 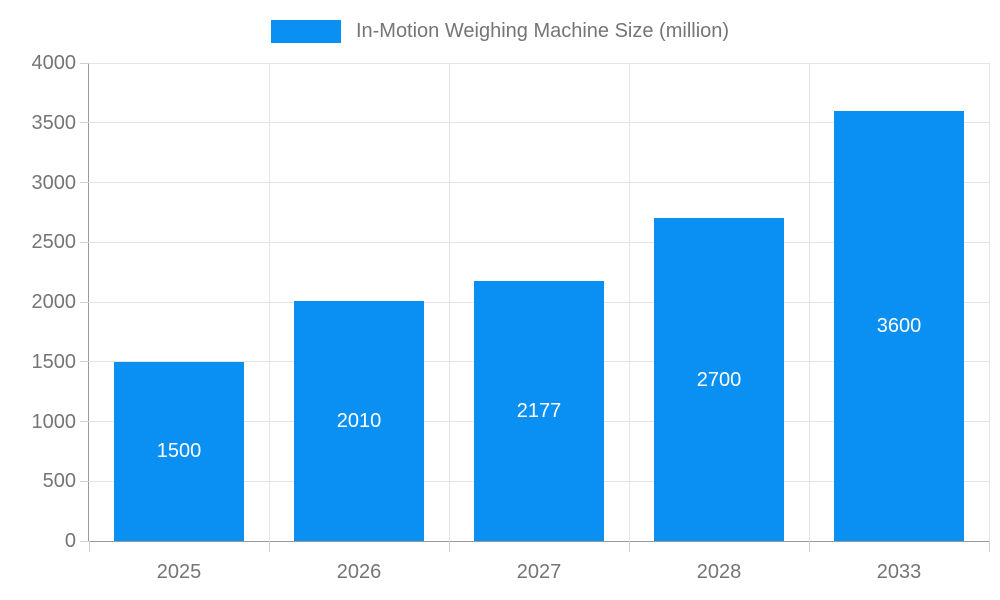 I want to click on bar-value-label: 1500, so click(x=179, y=451).